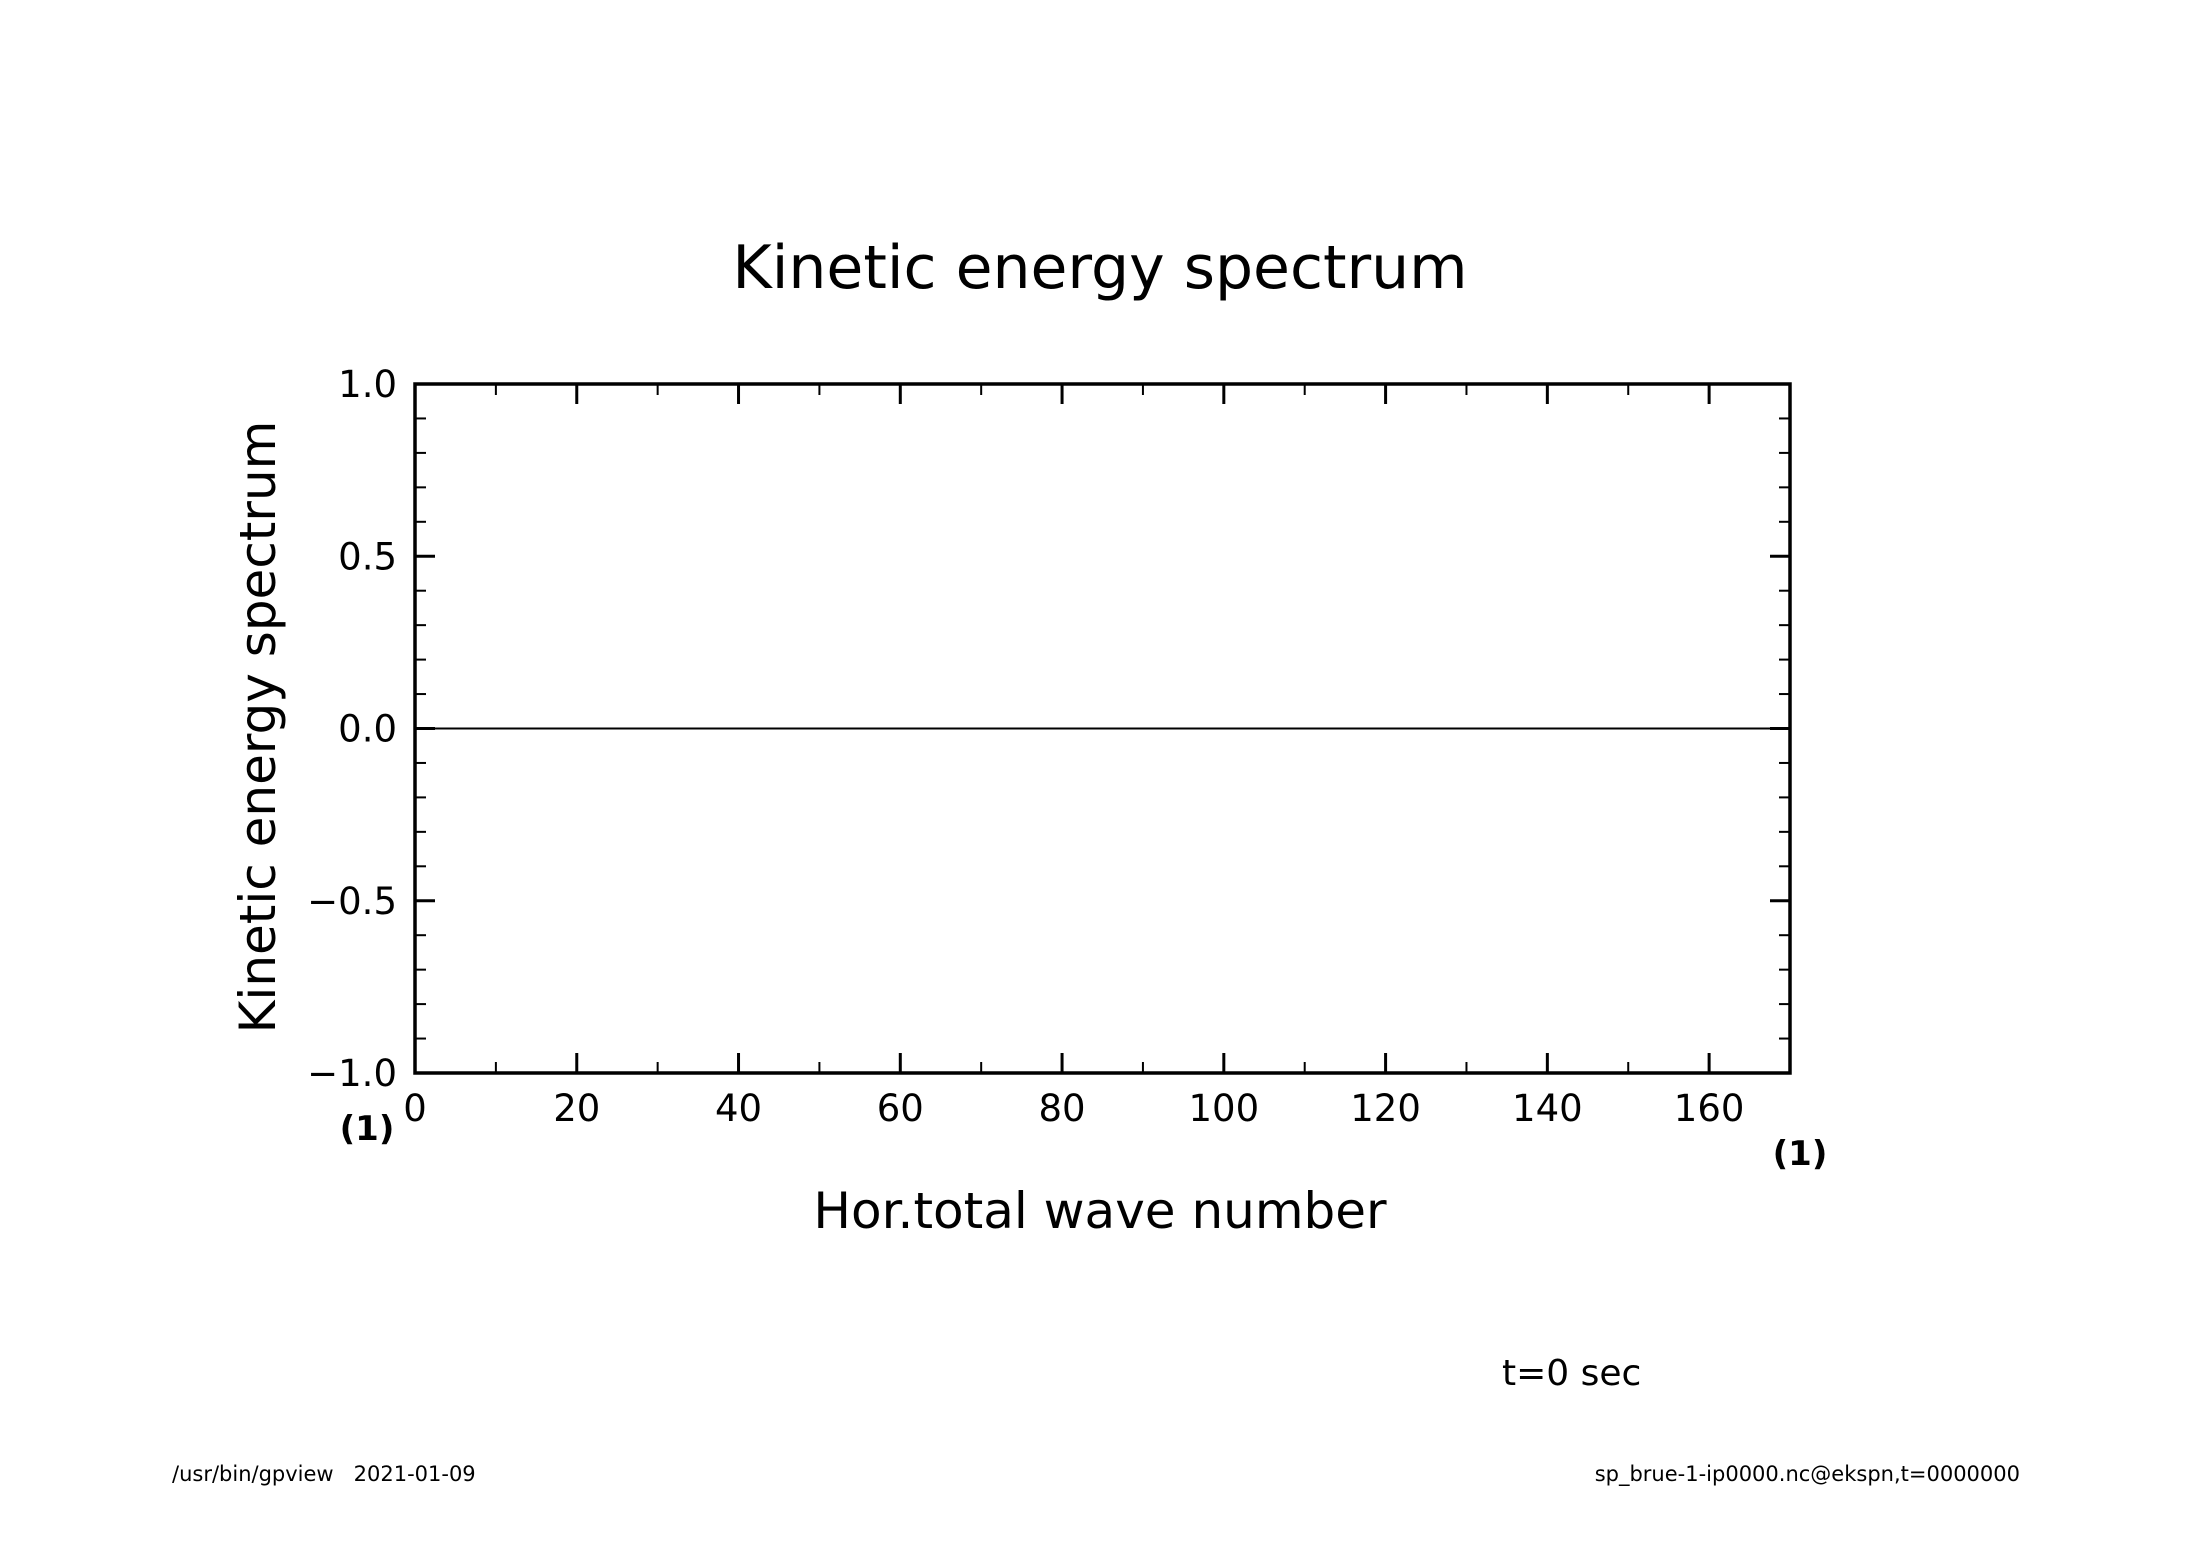 This screenshot has height=1546, width=2188. Describe the element at coordinates (1709, 1108) in the screenshot. I see `x-tick-label: 160` at that location.